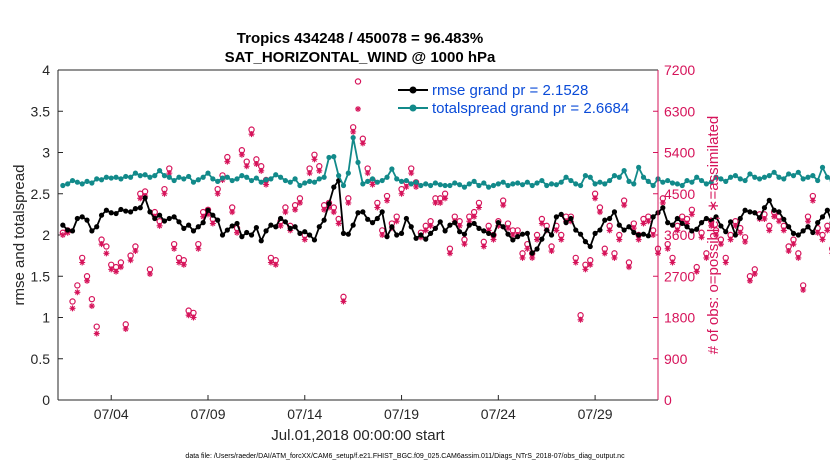  Describe the element at coordinates (47, 235) in the screenshot. I see `left-y-axis: 0 0.5 1 1.5 2 2.5 3 3.5 4` at that location.